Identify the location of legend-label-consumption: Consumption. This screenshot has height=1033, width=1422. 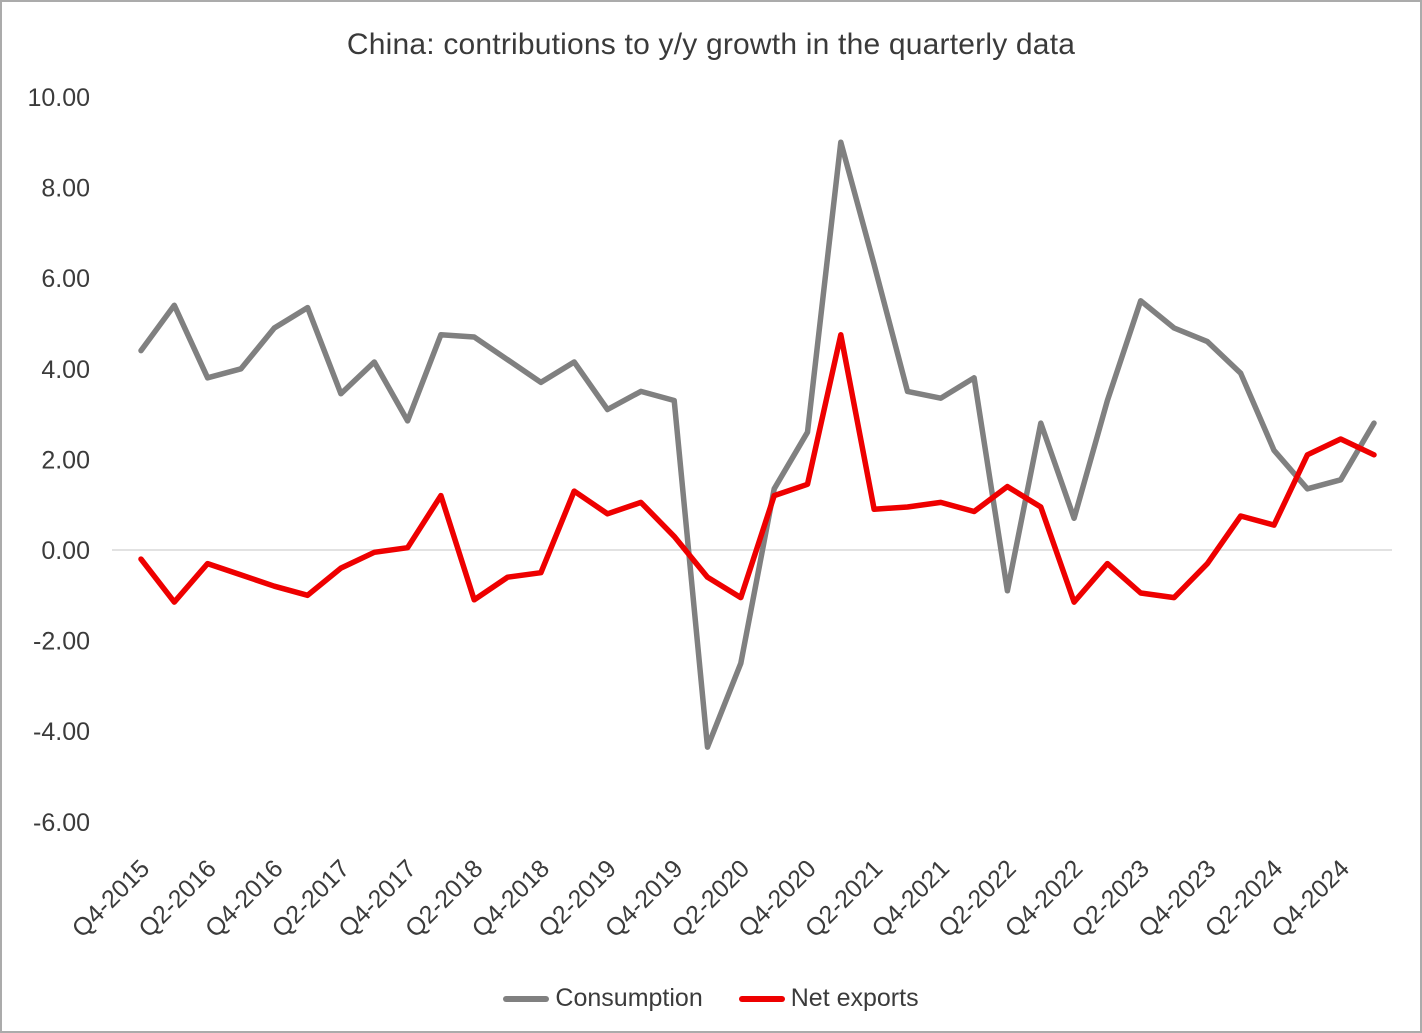
(629, 998).